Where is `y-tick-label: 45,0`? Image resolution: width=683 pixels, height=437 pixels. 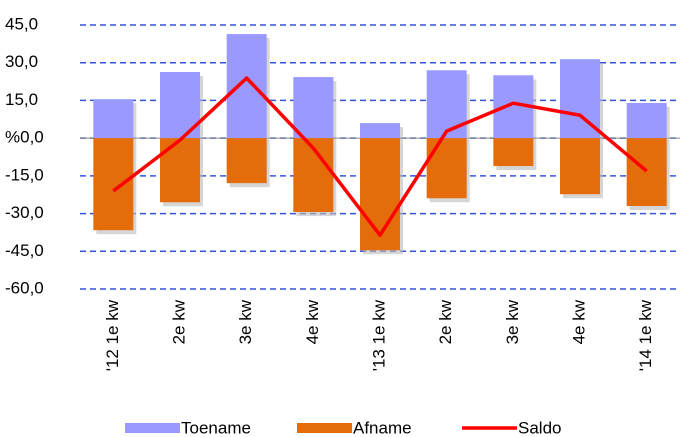
y-tick-label: 45,0 is located at coordinates (21, 23).